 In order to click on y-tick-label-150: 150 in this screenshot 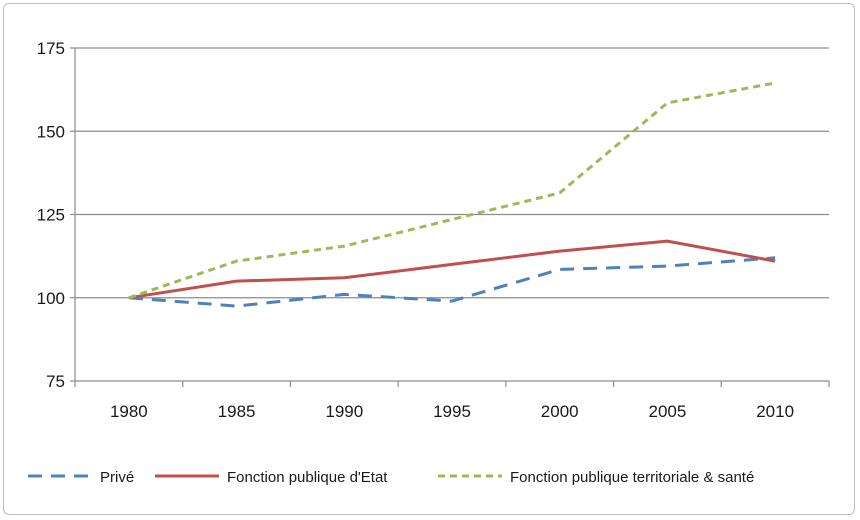, I will do `click(51, 131)`.